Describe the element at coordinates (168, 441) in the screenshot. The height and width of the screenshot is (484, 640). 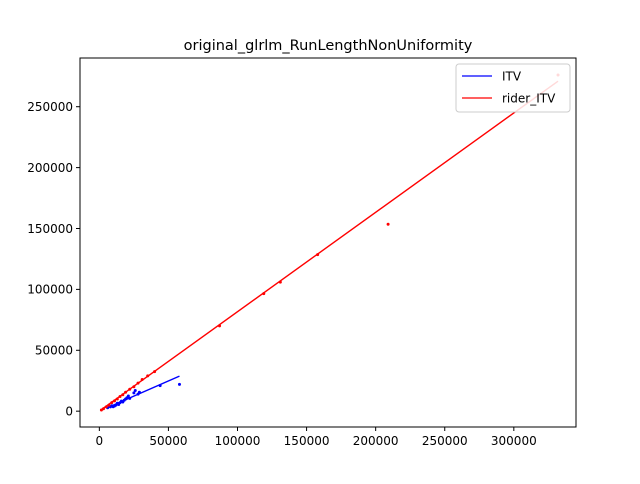
I see `x-tick-label: 50000` at that location.